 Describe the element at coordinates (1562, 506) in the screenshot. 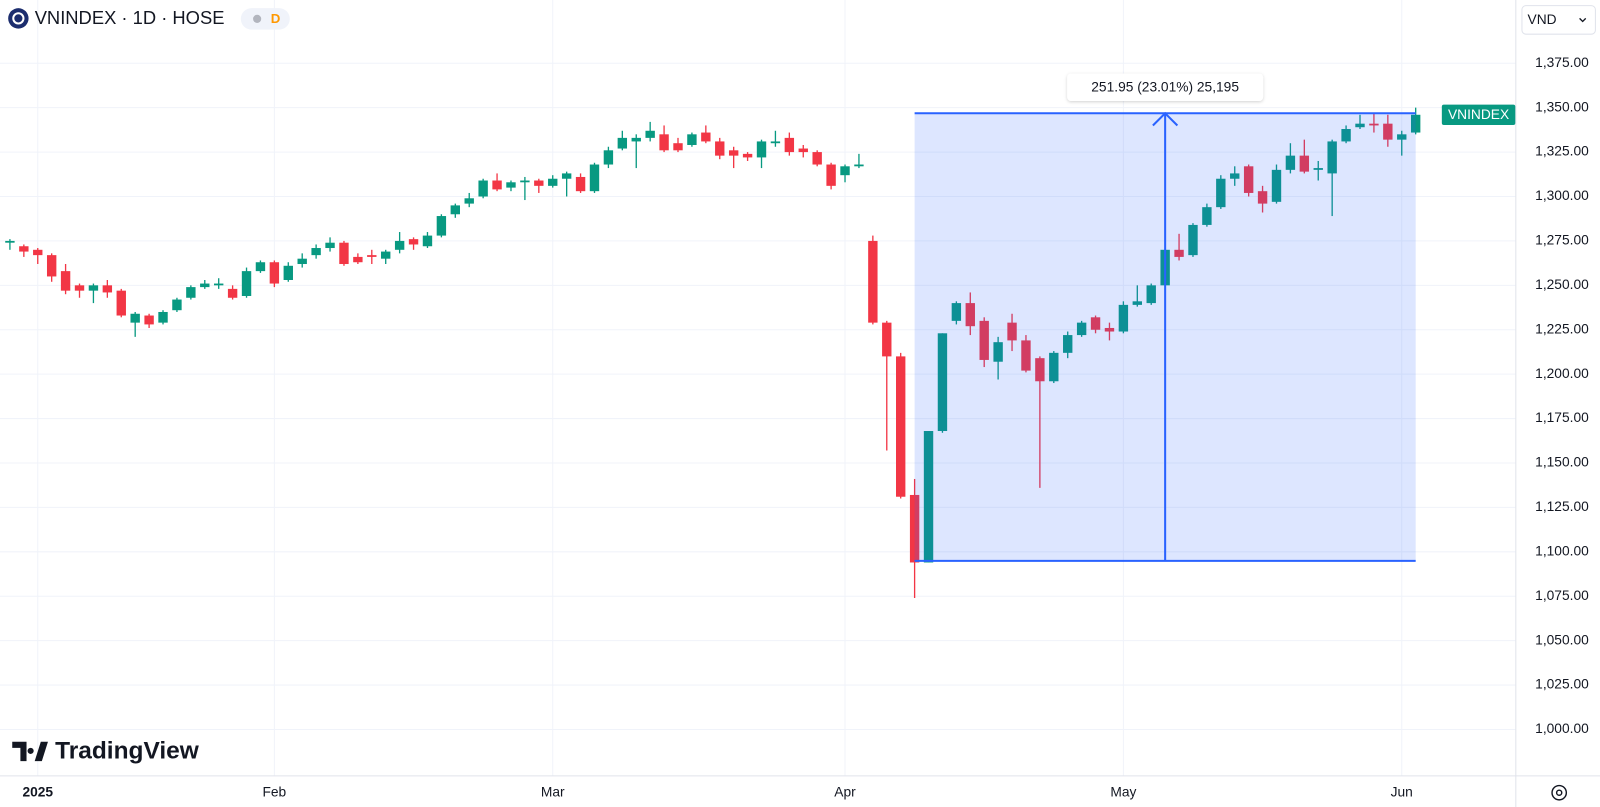

I see `y-tick-label: 1,125.00` at that location.